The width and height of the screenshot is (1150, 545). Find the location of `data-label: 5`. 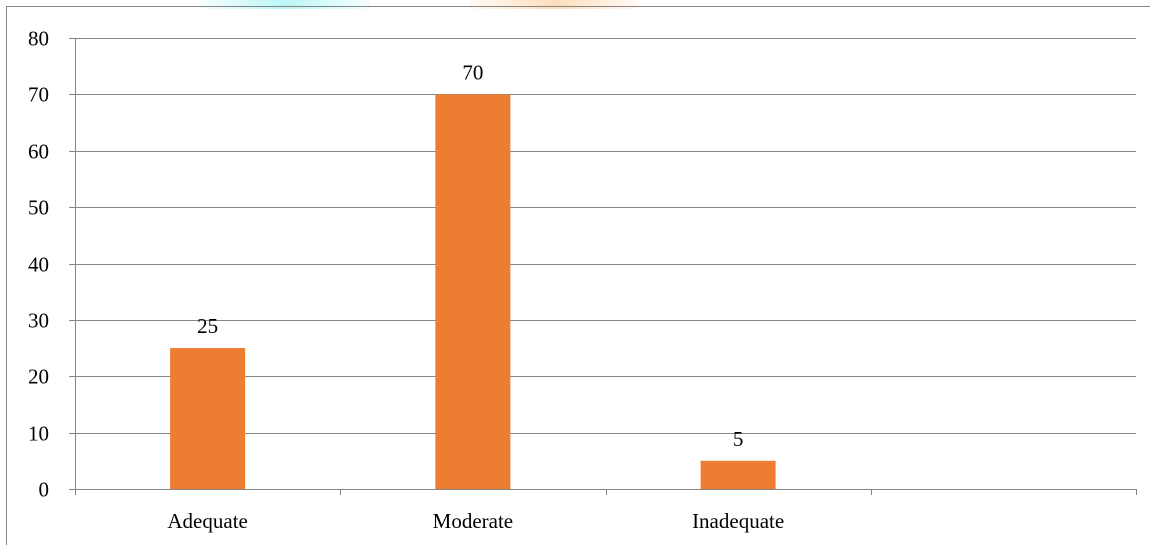

data-label: 5 is located at coordinates (738, 439).